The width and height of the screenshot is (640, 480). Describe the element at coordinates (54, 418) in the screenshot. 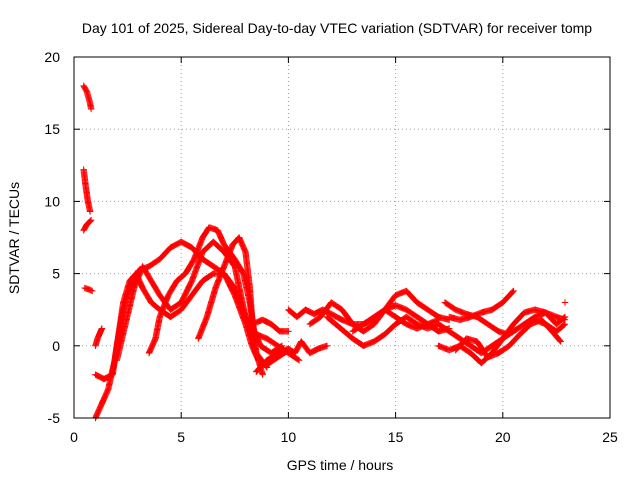

I see `y-tick-label: -5` at that location.